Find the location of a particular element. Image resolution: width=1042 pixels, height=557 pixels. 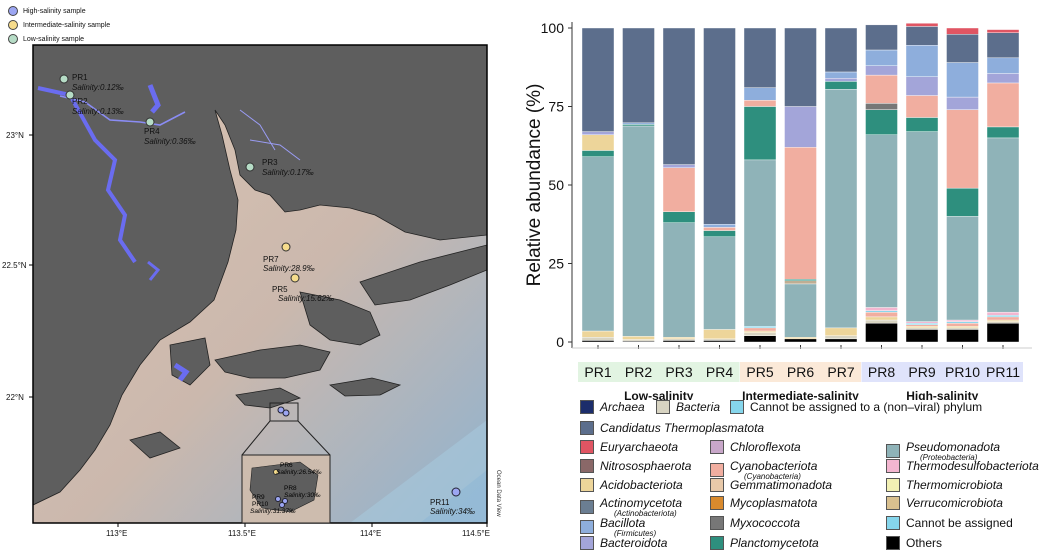

legend-col3-1-text: Thermodesulfobacteriota is located at coordinates (972, 466).